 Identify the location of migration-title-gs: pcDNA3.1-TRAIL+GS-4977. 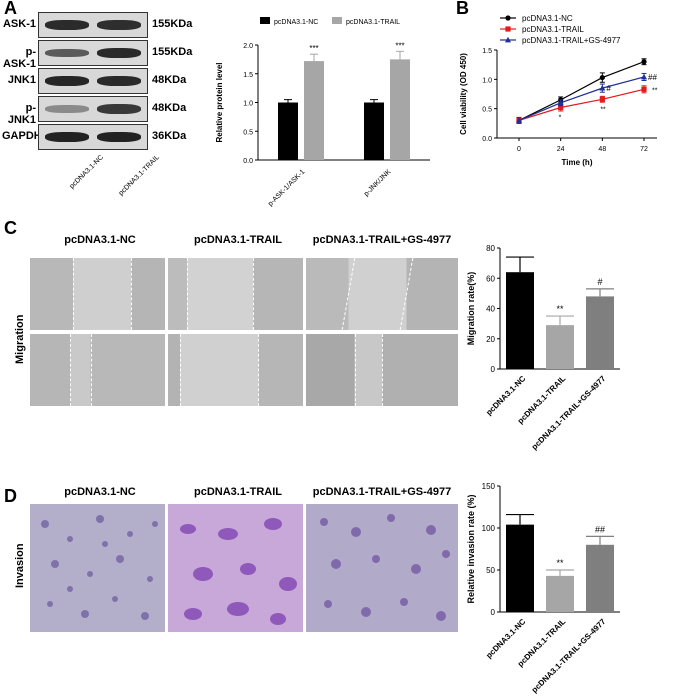
(382, 240).